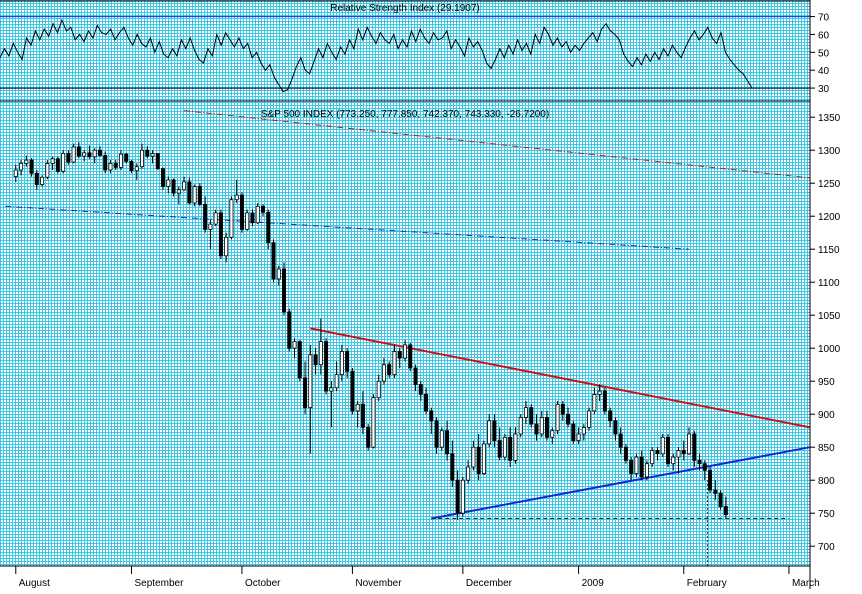 The width and height of the screenshot is (862, 594). Describe the element at coordinates (829, 184) in the screenshot. I see `price-tick-label: 1250` at that location.